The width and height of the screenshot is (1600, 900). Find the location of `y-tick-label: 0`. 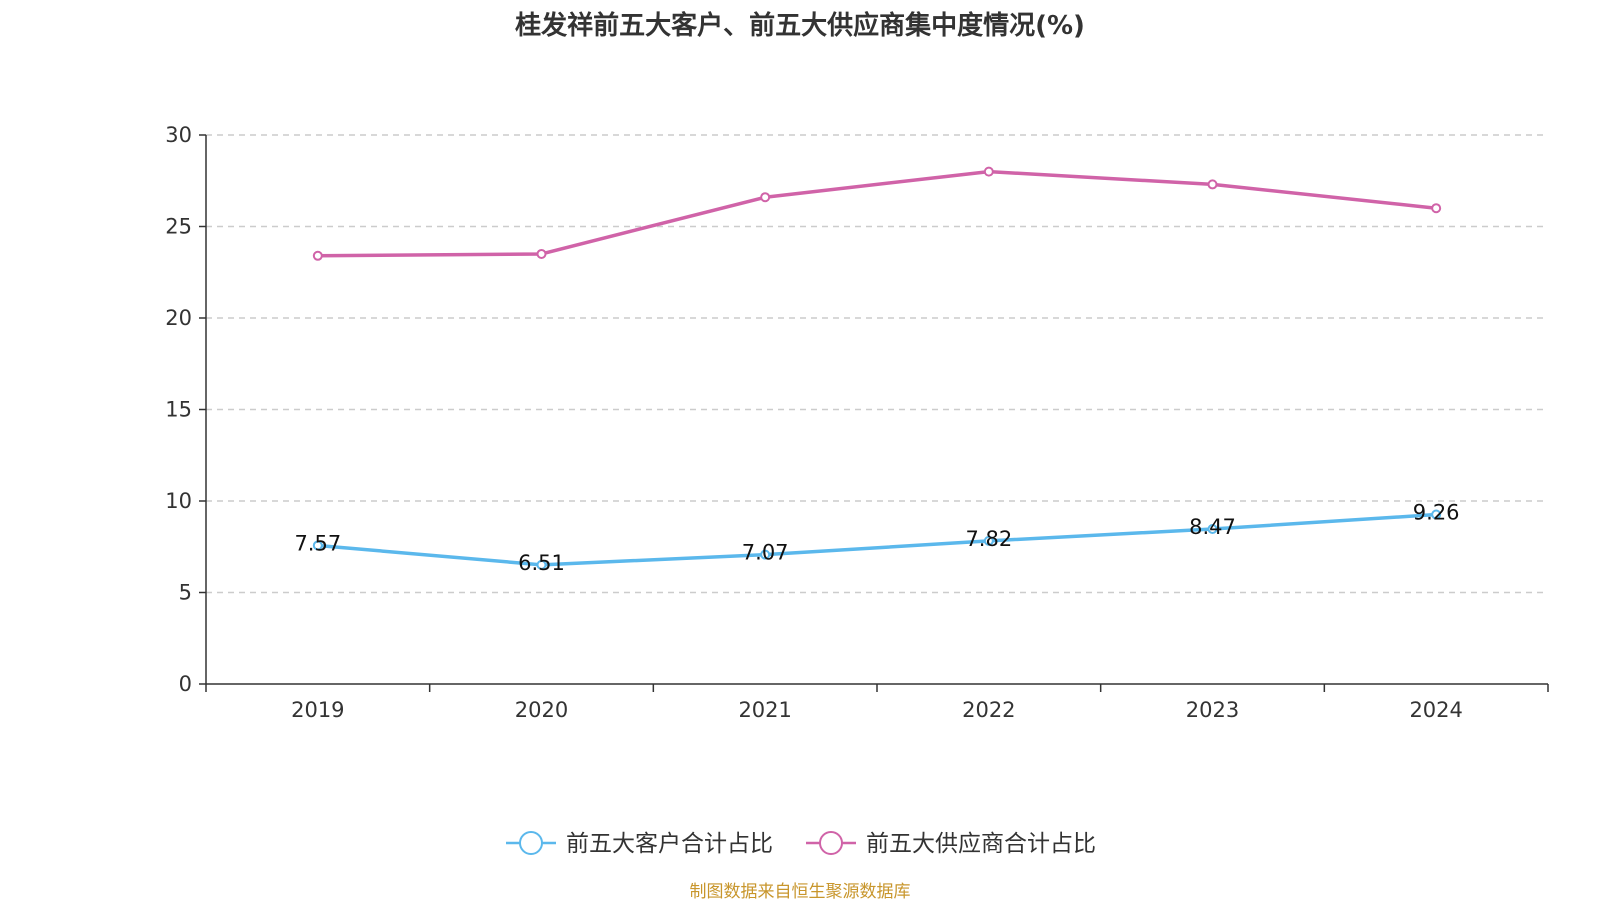

y-tick-label: 0 is located at coordinates (185, 684).